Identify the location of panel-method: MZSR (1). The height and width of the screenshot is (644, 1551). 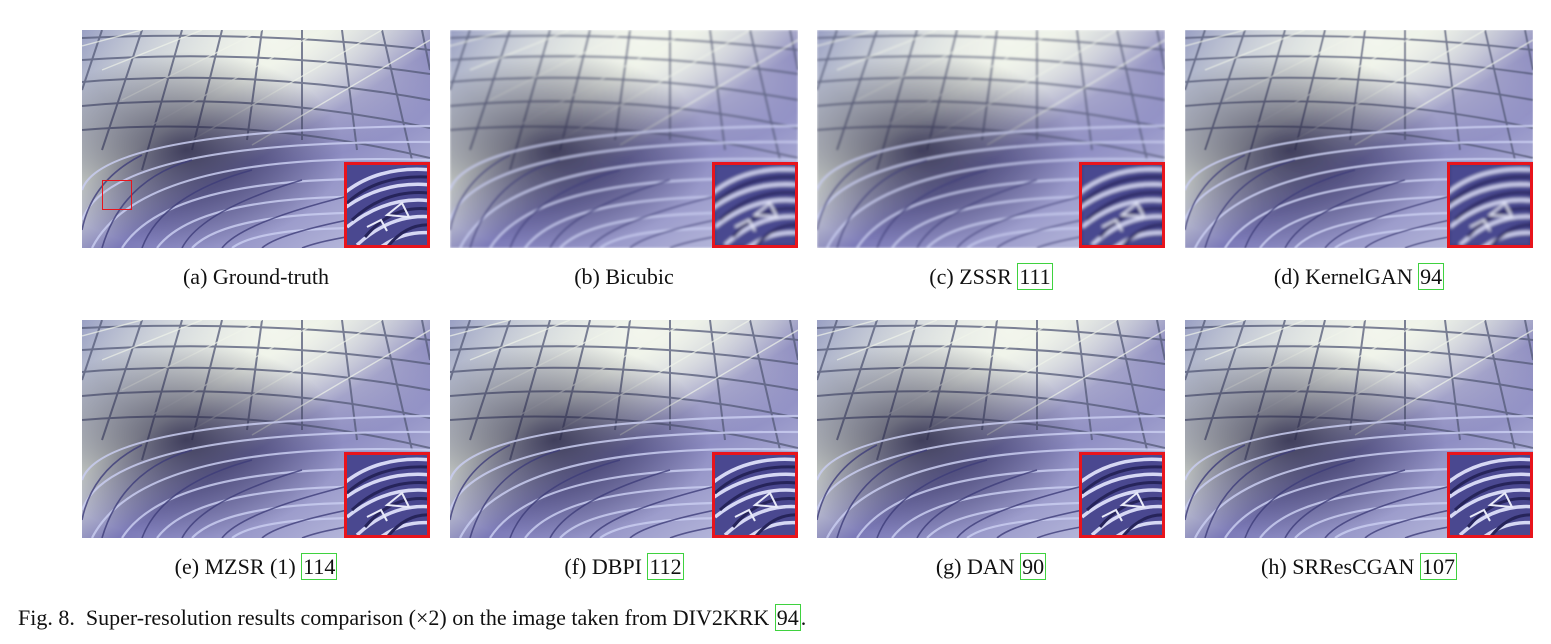
(250, 566).